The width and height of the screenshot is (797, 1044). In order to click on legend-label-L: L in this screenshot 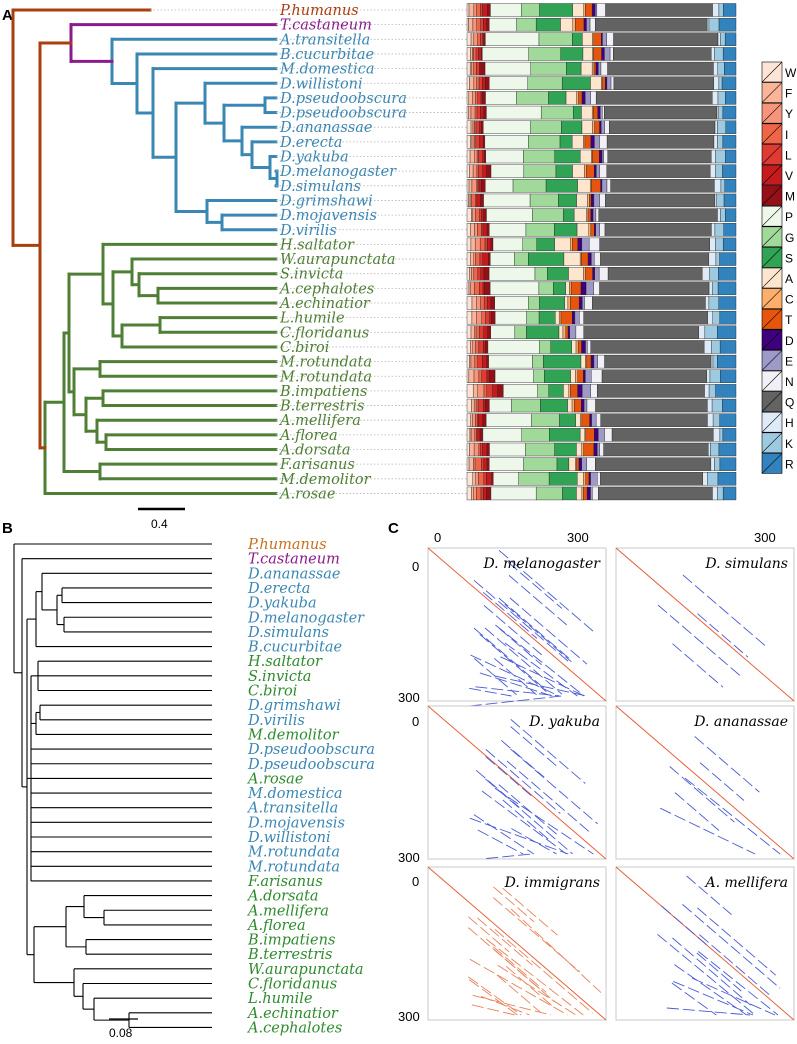, I will do `click(788, 155)`.